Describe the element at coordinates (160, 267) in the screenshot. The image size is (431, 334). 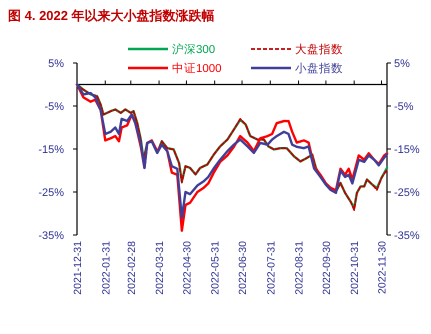
I see `x-tick-label: 2022-03-31` at that location.